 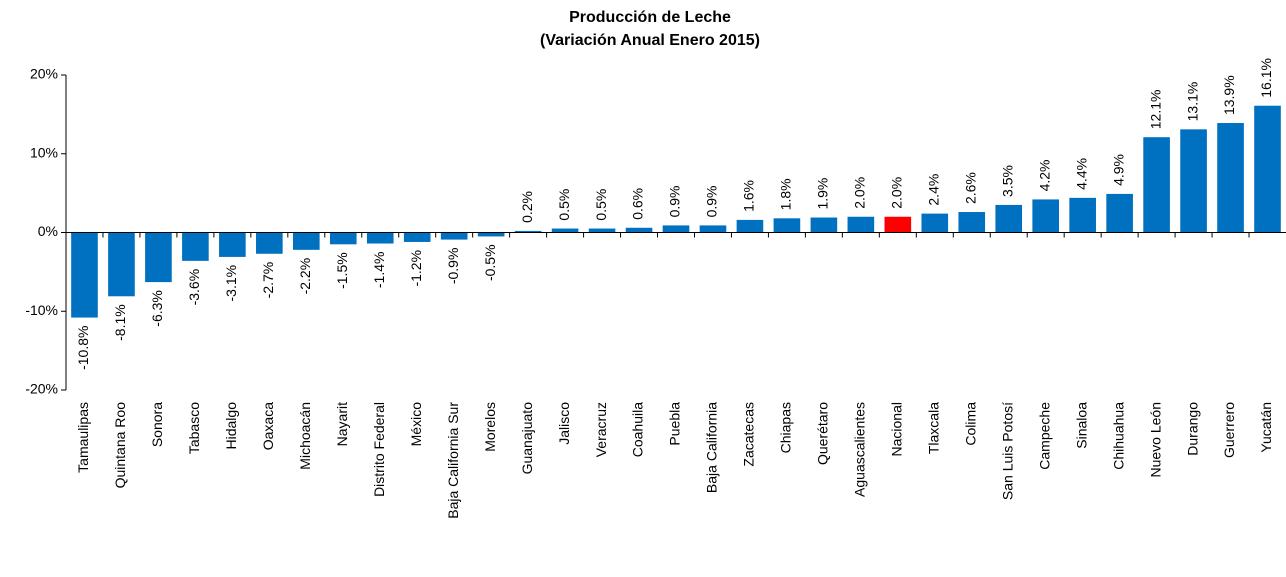 I want to click on x-tick-label: Hidalgo, so click(x=231, y=426).